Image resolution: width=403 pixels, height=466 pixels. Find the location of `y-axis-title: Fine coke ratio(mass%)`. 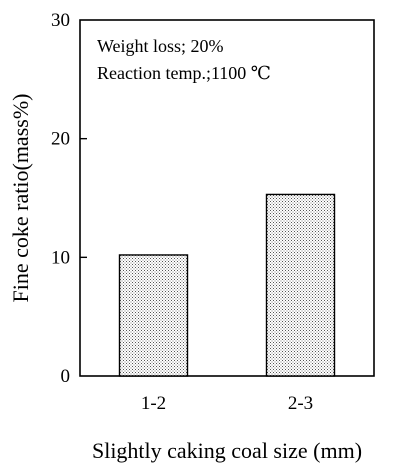

y-axis-title: Fine coke ratio(mass%) is located at coordinates (20, 198).